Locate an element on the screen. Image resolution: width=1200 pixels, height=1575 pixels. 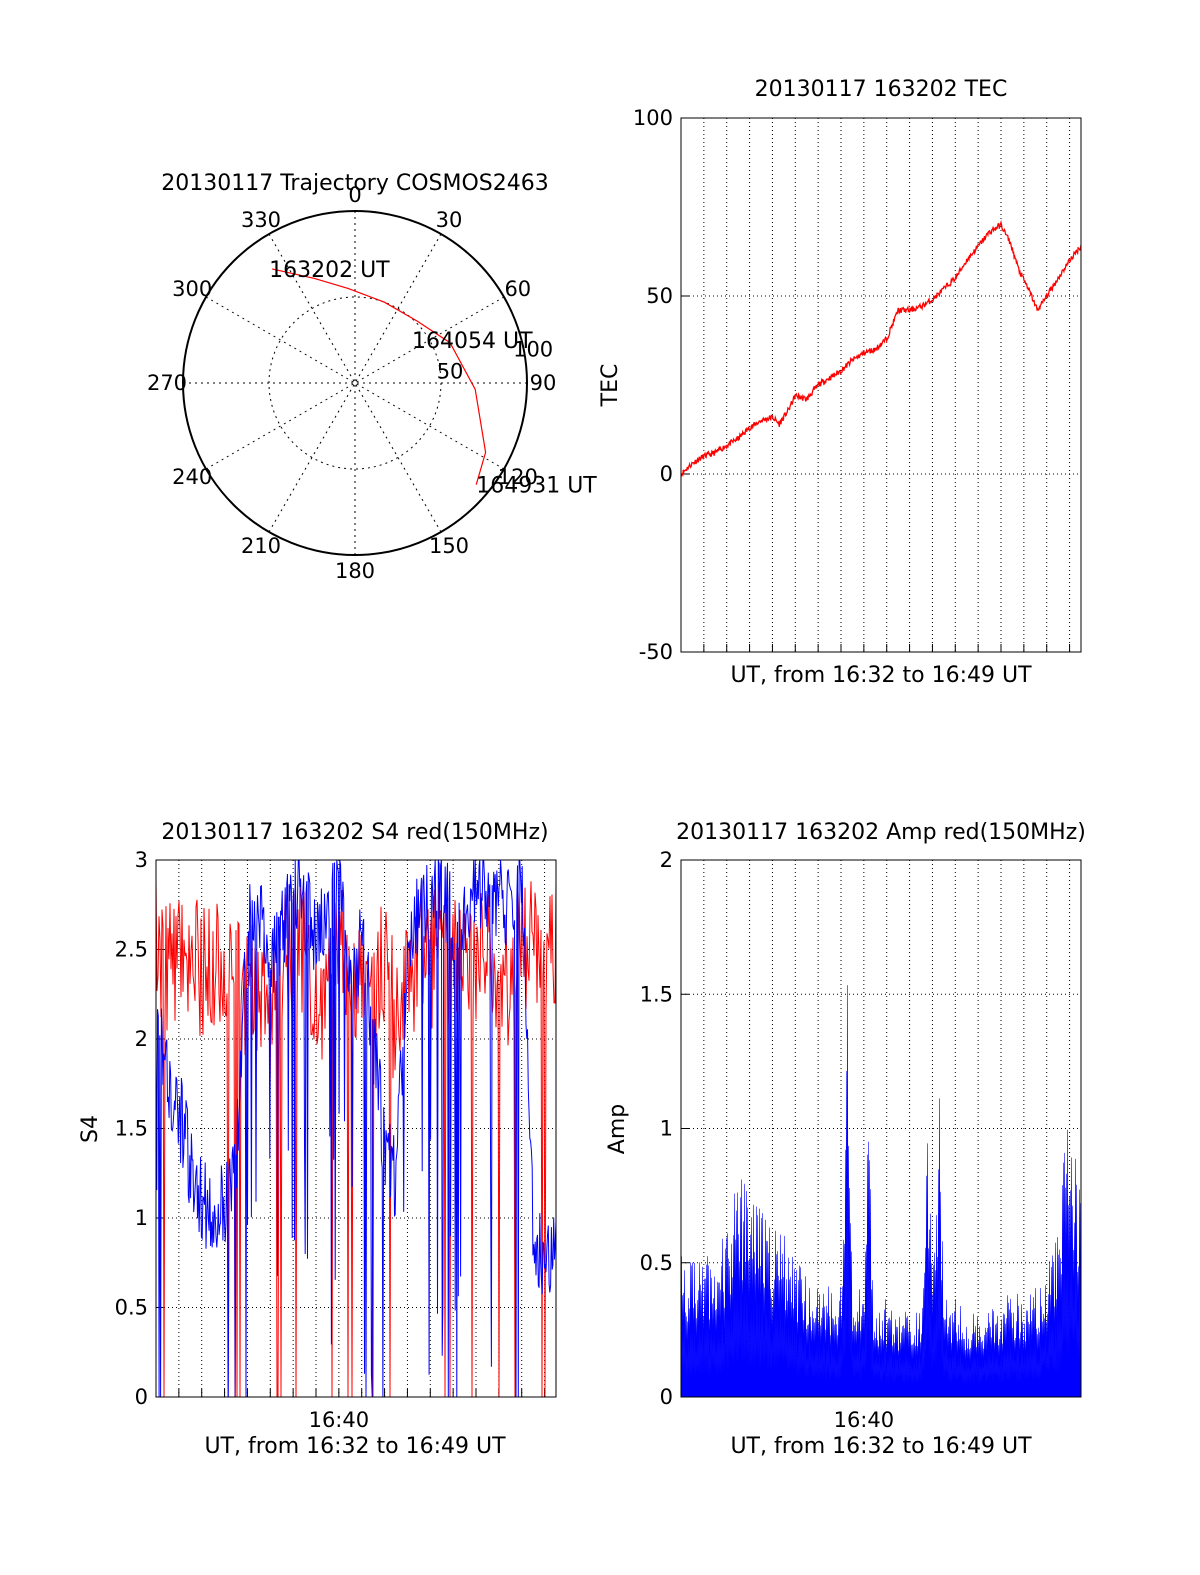
amp-y-axis-label: Amp is located at coordinates (617, 1129).